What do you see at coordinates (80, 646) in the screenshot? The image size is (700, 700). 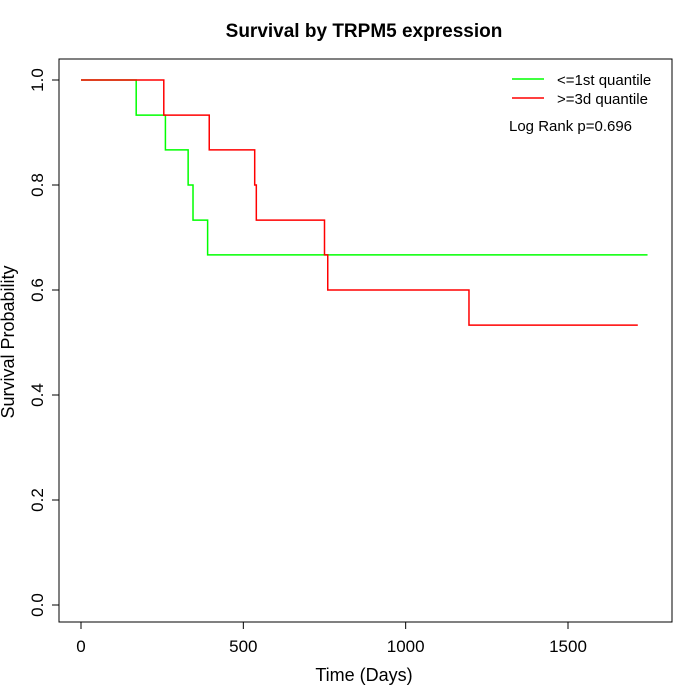 I see `x-tick-label: 0` at bounding box center [80, 646].